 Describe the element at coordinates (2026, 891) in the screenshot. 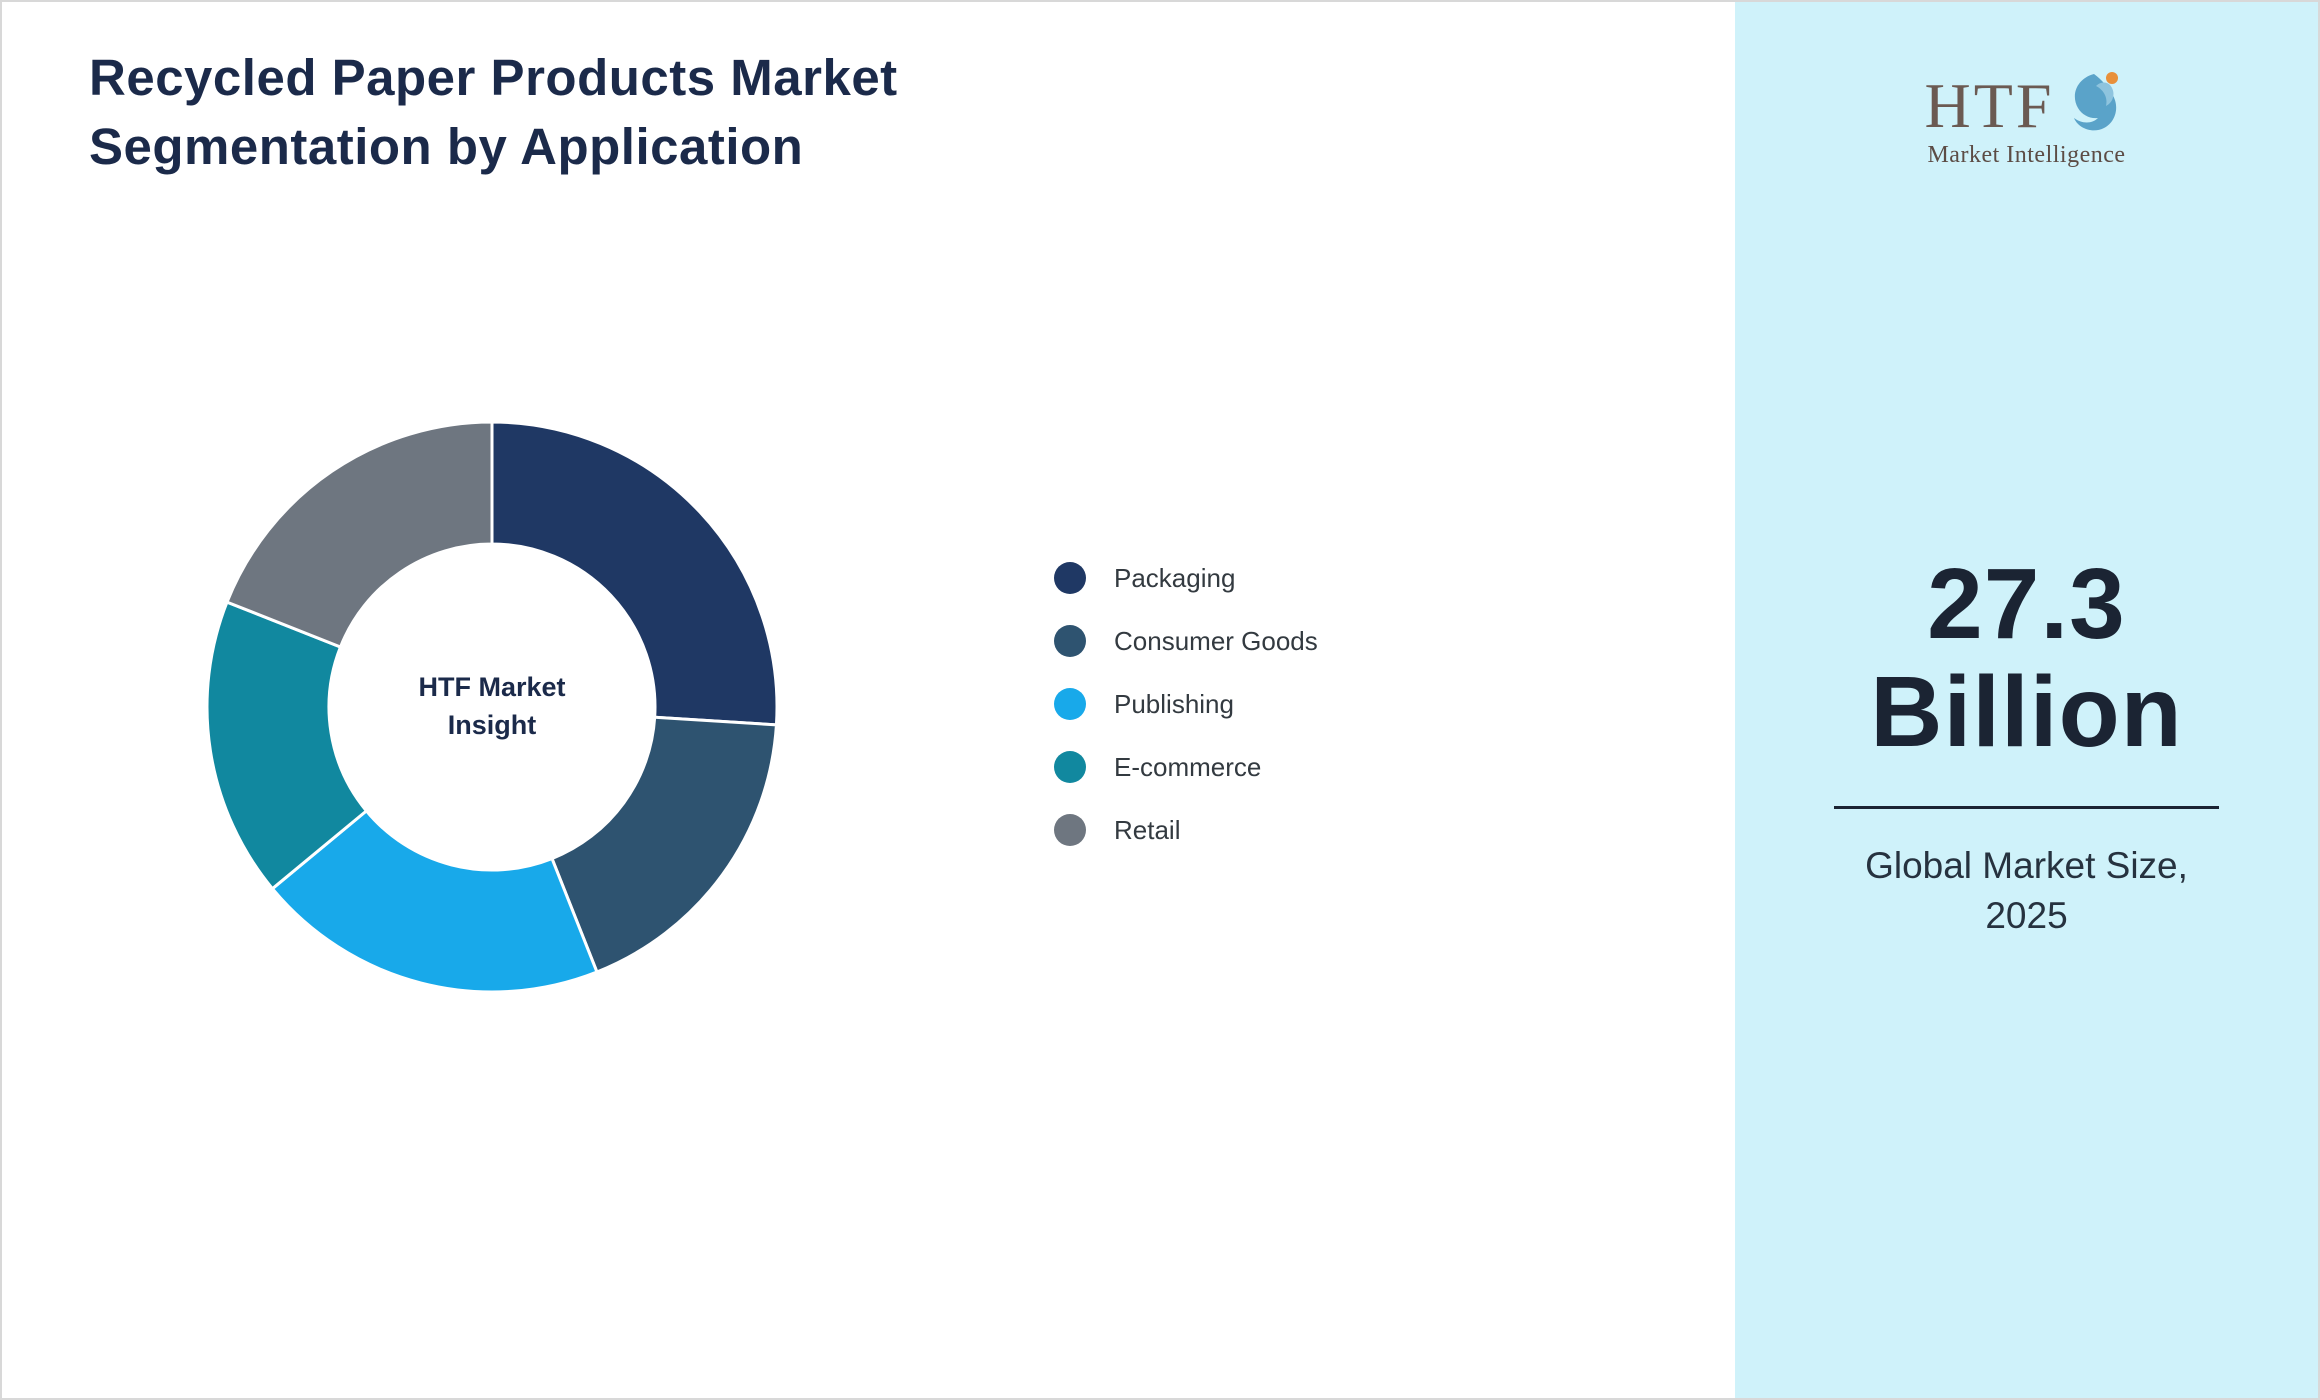

I see `market-size-caption: Global Market Size, 2025` at that location.